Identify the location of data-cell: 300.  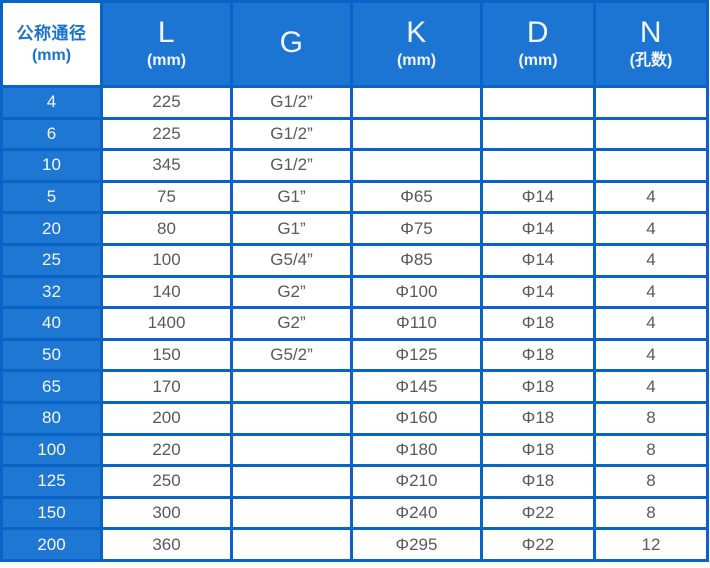
(166, 513).